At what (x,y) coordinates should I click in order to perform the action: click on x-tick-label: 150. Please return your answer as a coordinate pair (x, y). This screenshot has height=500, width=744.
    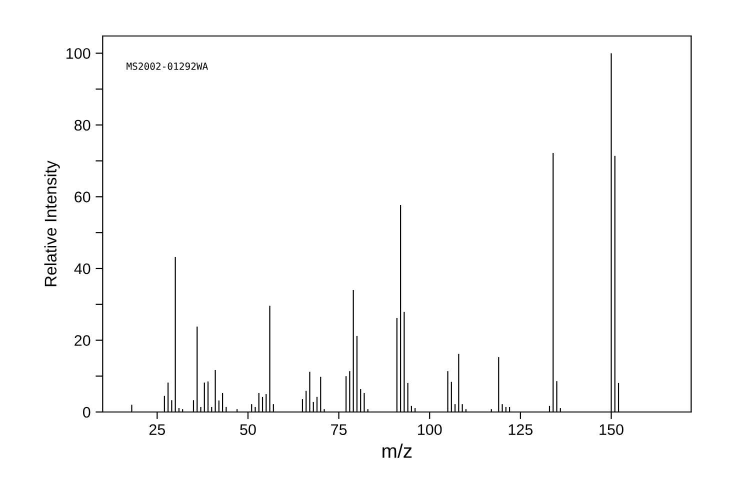
    Looking at the image, I should click on (612, 430).